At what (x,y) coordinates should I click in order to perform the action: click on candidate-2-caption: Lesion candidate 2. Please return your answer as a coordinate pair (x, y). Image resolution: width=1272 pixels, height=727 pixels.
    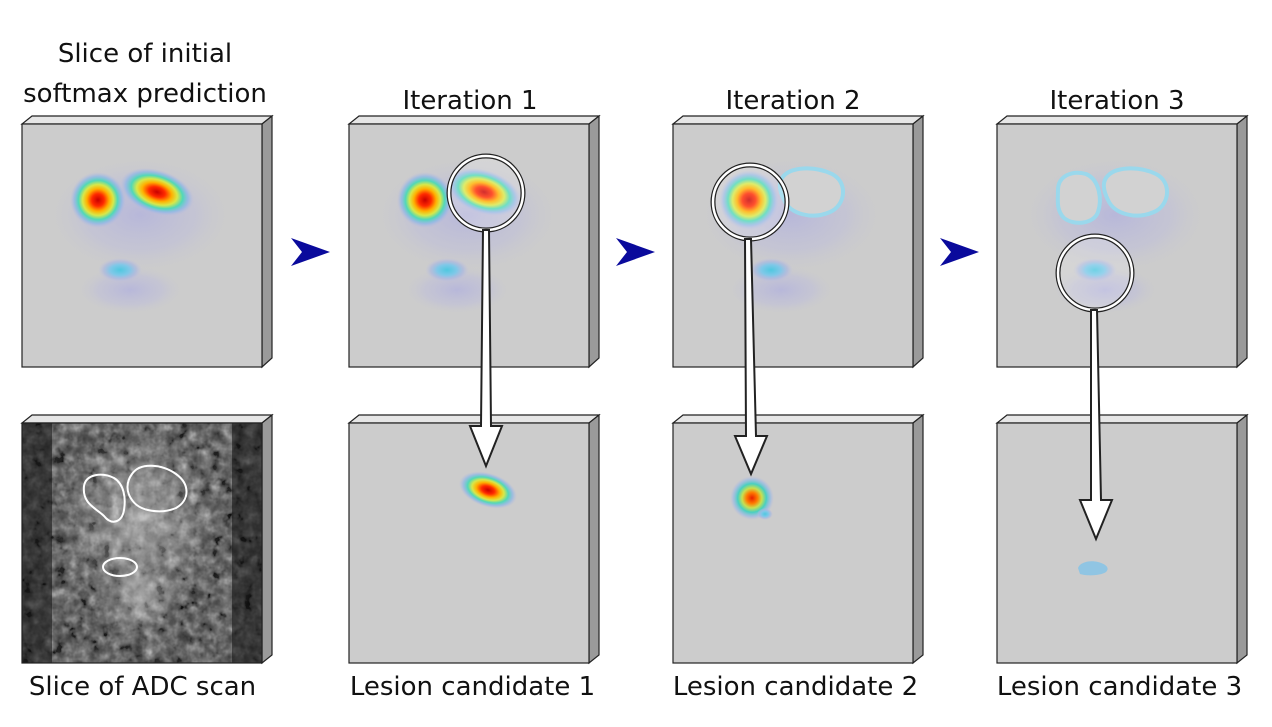
    Looking at the image, I should click on (795, 687).